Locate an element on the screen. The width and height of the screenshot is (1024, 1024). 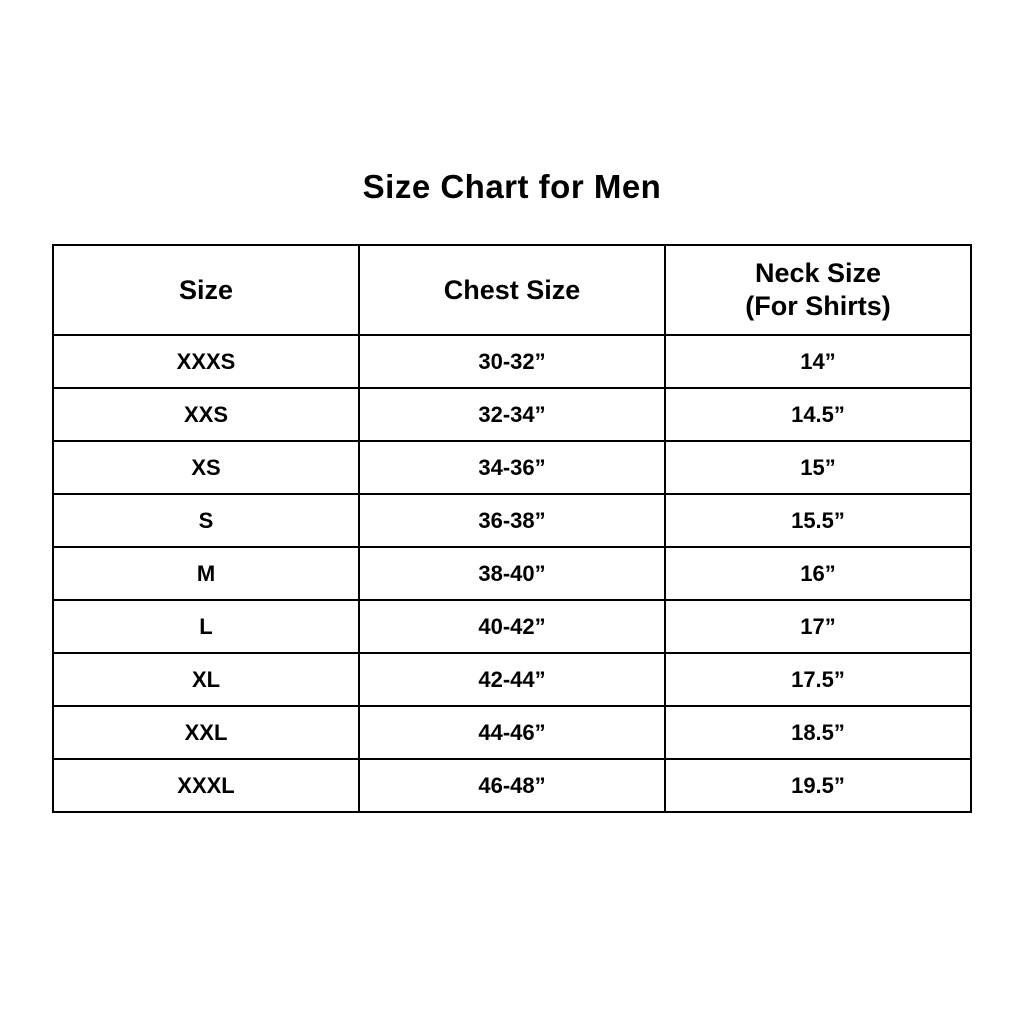
header-size: Size is located at coordinates (206, 290).